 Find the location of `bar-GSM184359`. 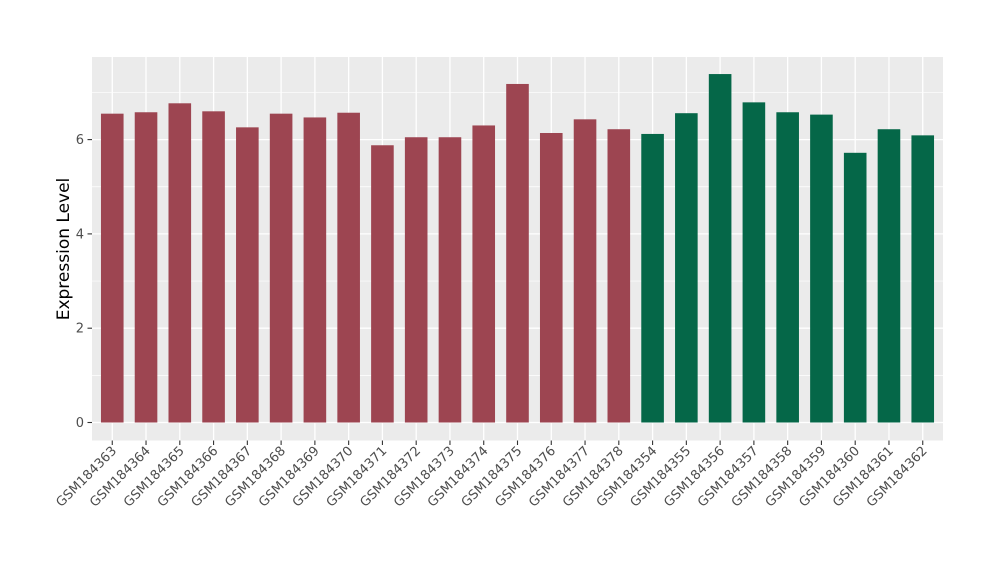

bar-GSM184359 is located at coordinates (821, 268).